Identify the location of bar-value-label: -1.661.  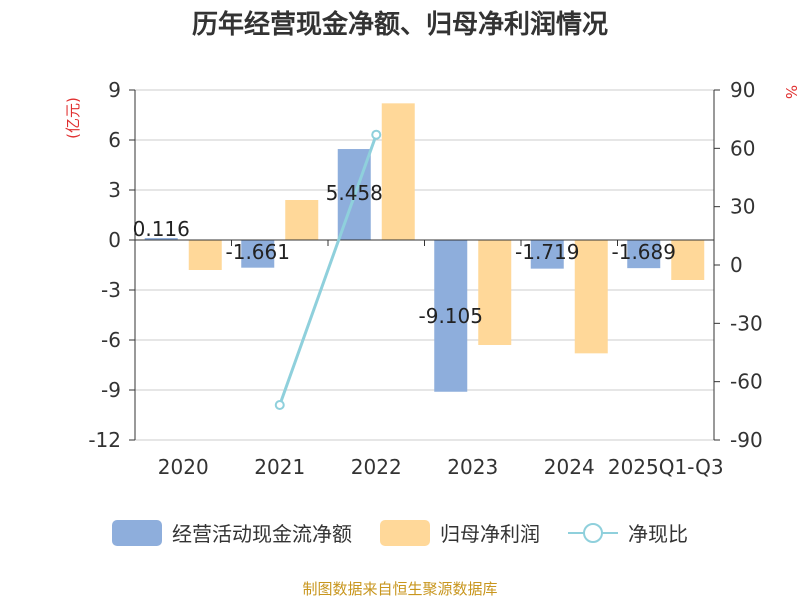
(258, 252).